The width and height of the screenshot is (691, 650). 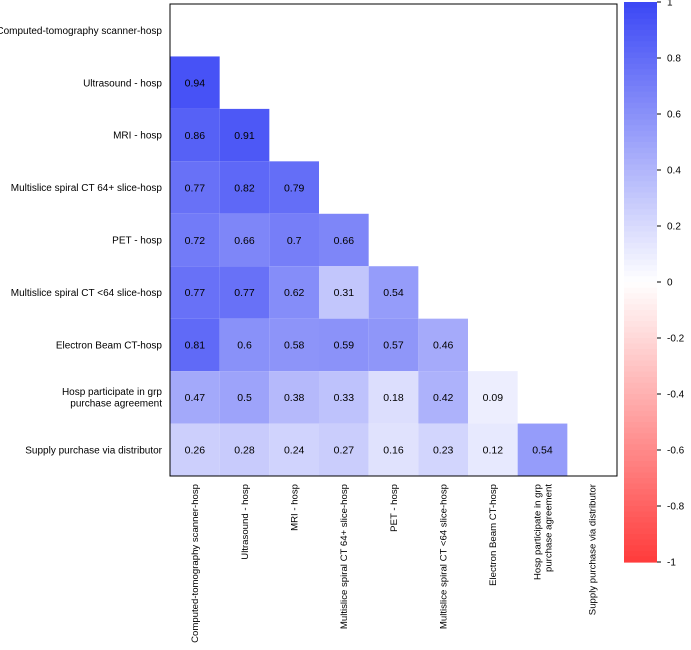 What do you see at coordinates (671, 563) in the screenshot?
I see `colorbar-tick-label: -1` at bounding box center [671, 563].